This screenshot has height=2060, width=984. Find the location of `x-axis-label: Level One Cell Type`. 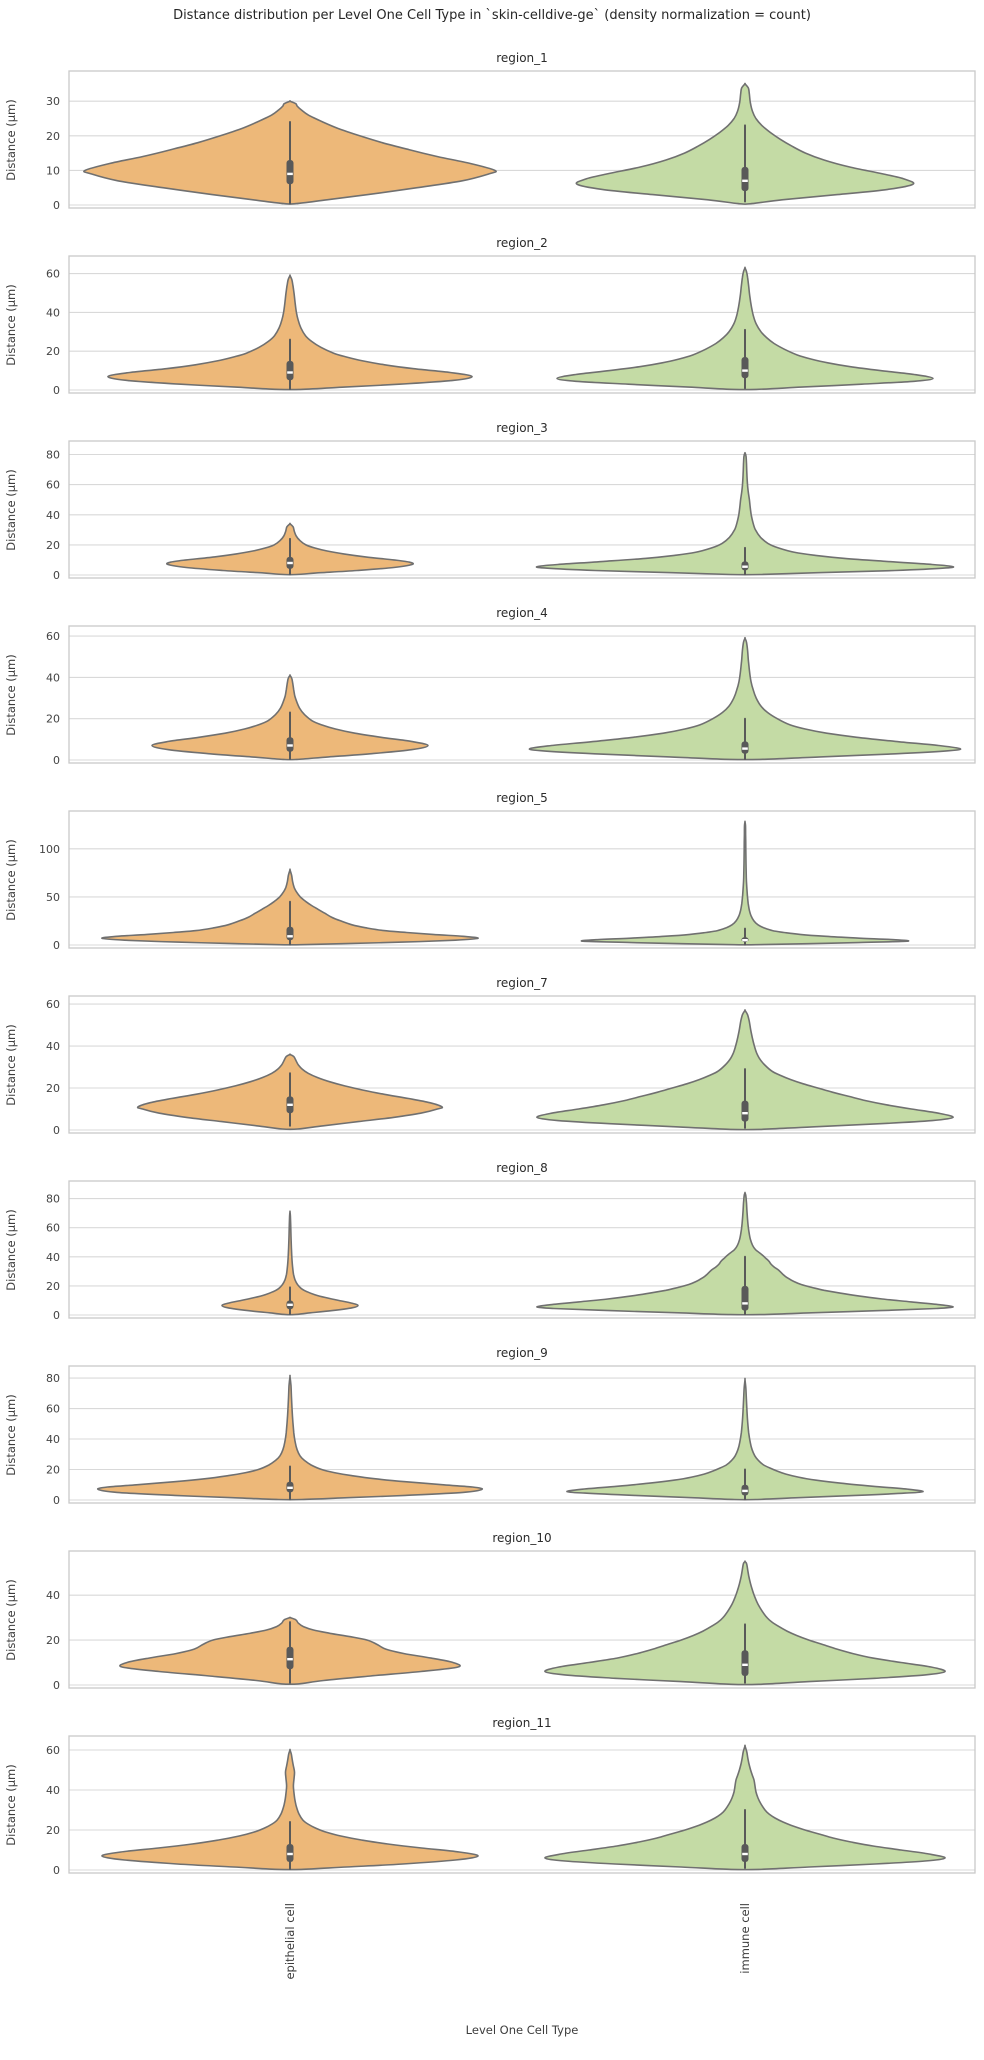

x-axis-label: Level One Cell Type is located at coordinates (522, 2030).